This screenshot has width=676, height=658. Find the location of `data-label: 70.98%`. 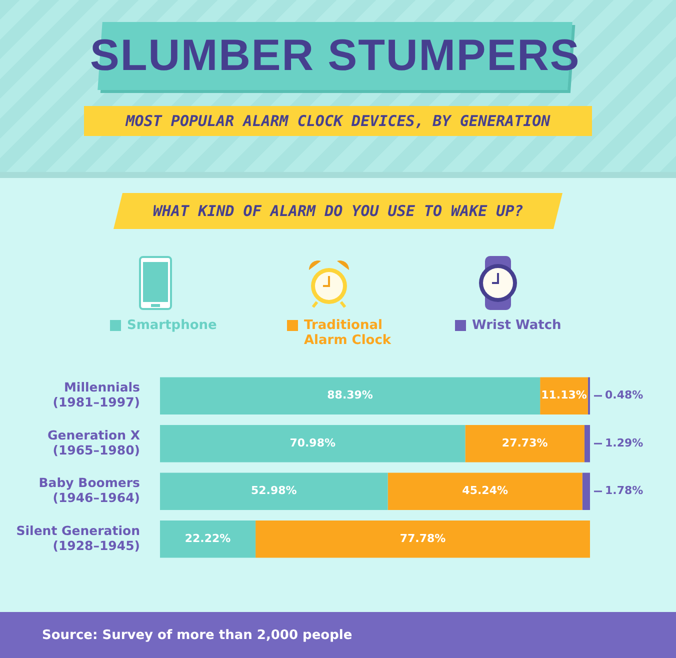

data-label: 70.98% is located at coordinates (313, 443).